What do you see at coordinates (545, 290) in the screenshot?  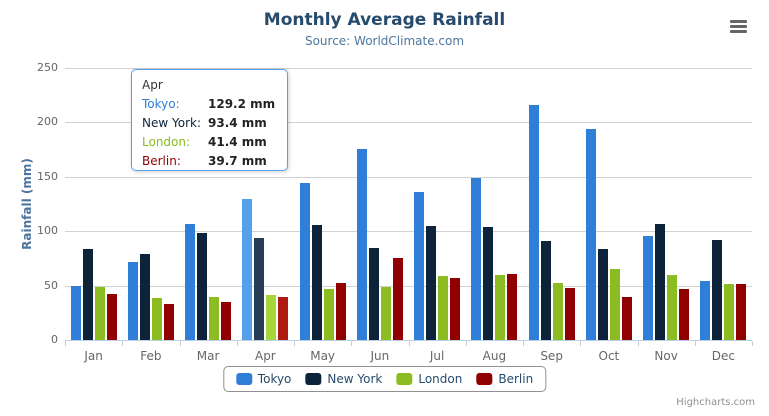 I see `bar-new-york-sep` at bounding box center [545, 290].